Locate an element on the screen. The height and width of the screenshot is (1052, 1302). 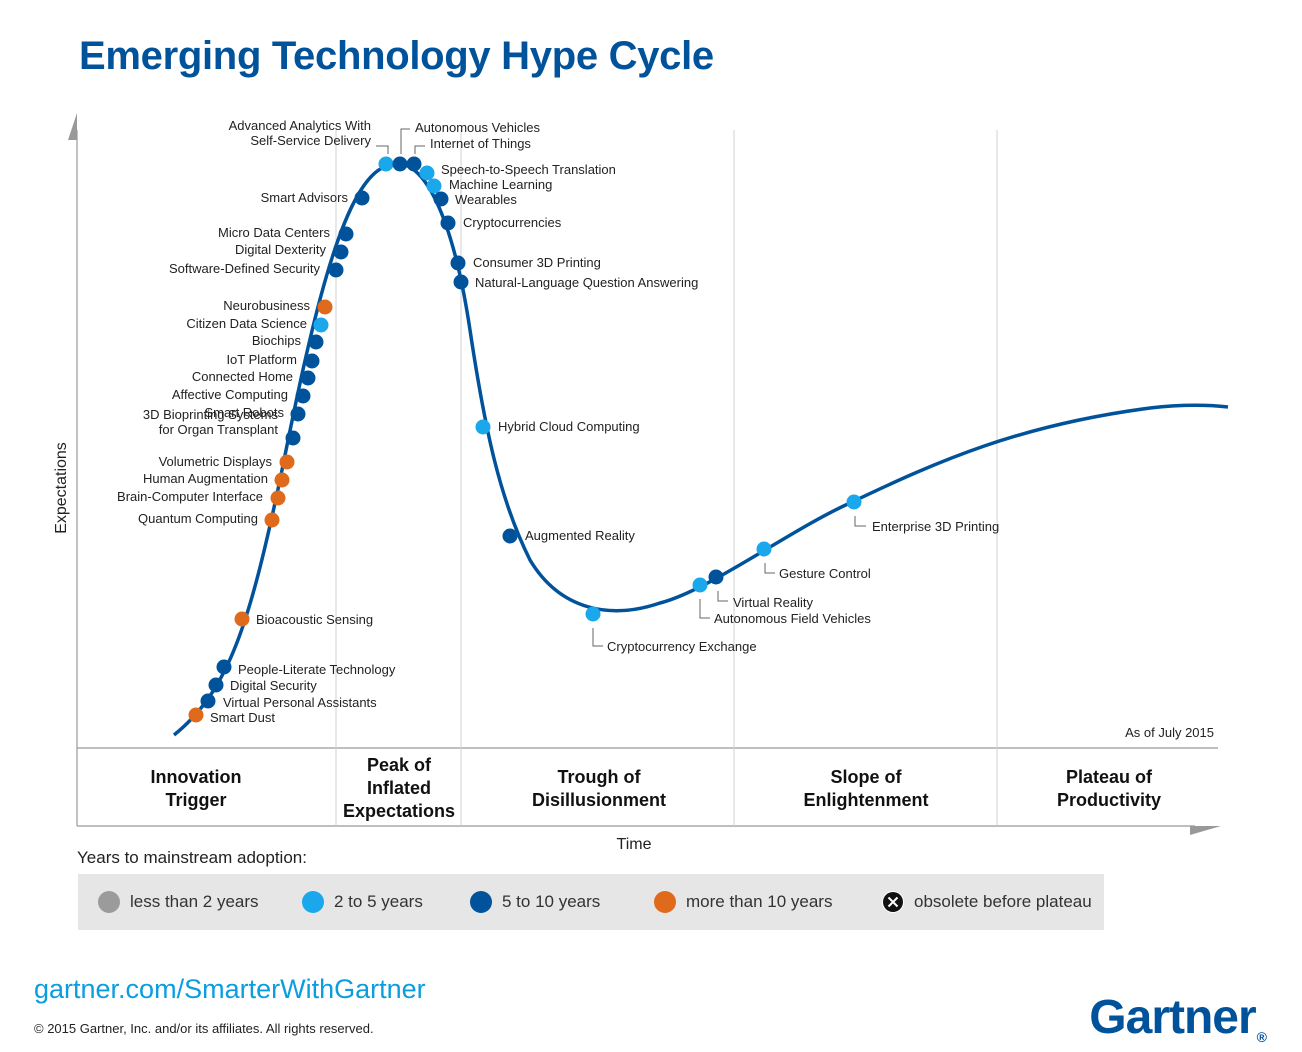
label-connected-home: Connected Home is located at coordinates (242, 376).